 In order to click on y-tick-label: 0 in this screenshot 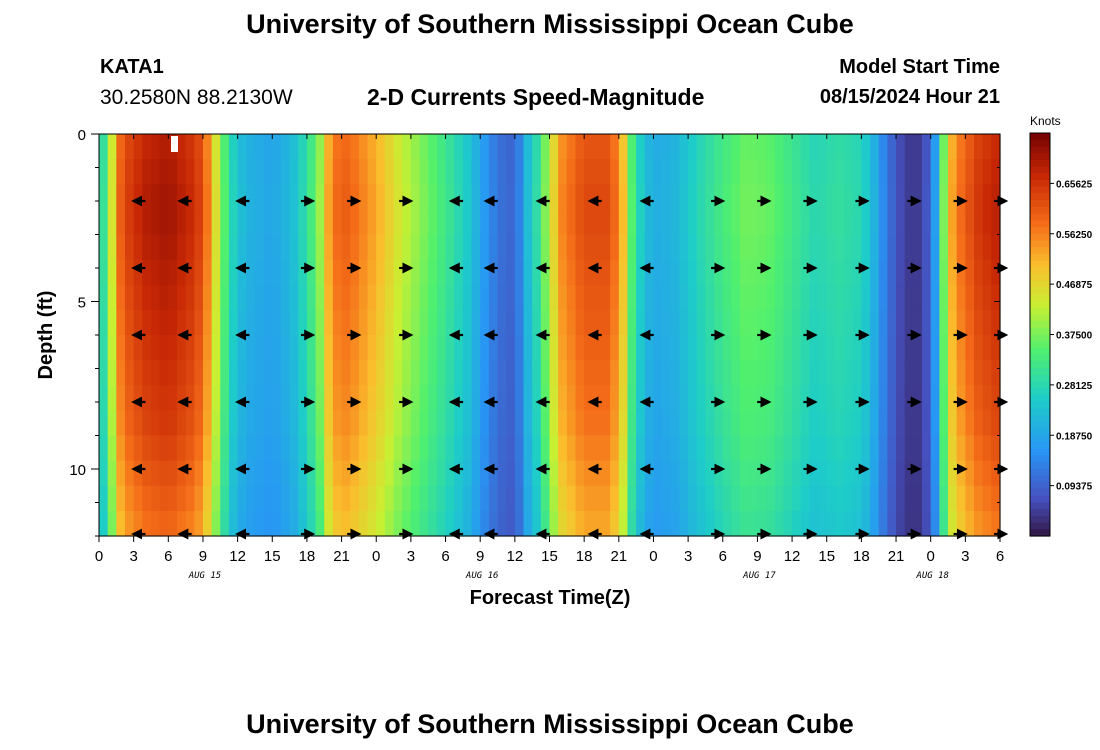, I will do `click(82, 135)`.